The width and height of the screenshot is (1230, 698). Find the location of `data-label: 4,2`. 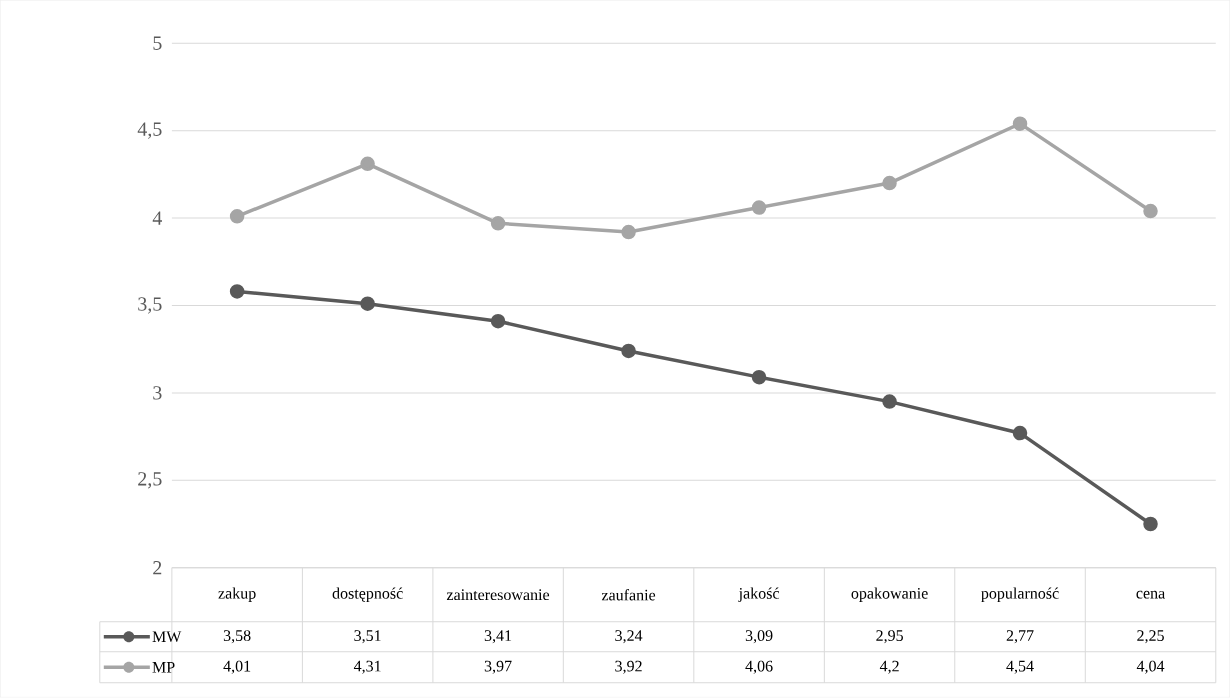

data-label: 4,2 is located at coordinates (889, 668).